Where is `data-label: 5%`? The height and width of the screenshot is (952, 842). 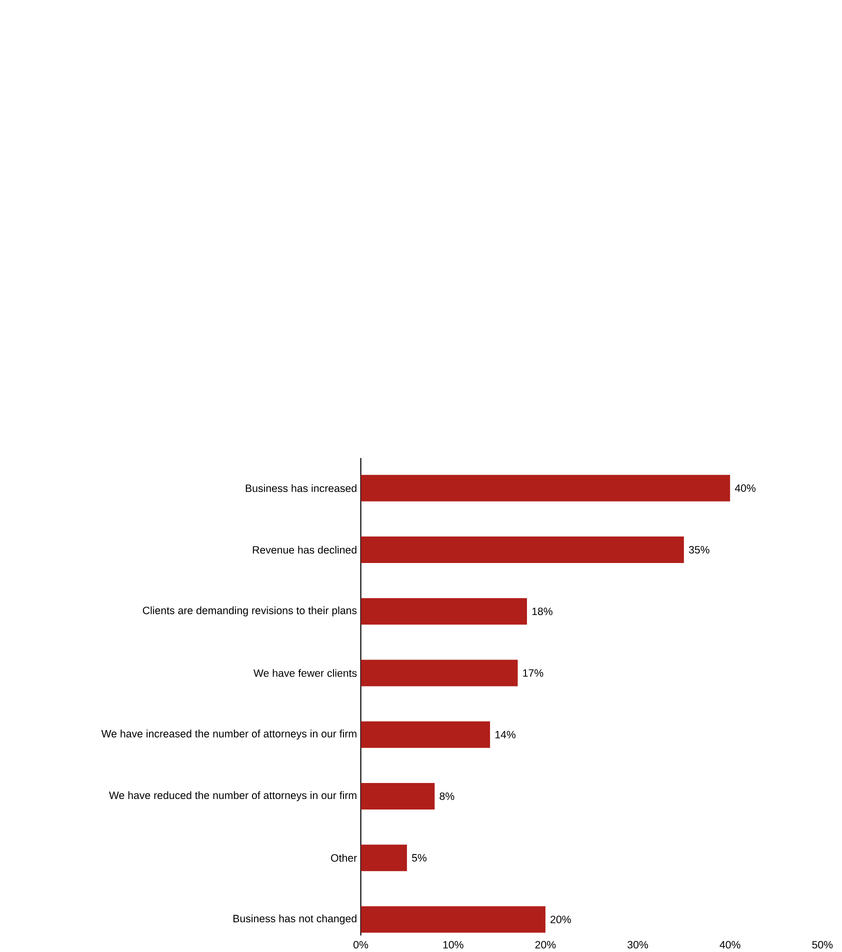 data-label: 5% is located at coordinates (419, 858).